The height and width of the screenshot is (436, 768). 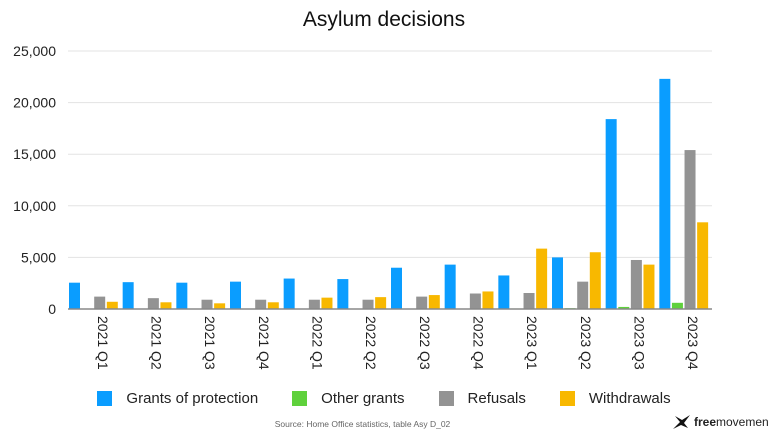 I want to click on y-tick-label: 10,000, so click(x=34, y=206).